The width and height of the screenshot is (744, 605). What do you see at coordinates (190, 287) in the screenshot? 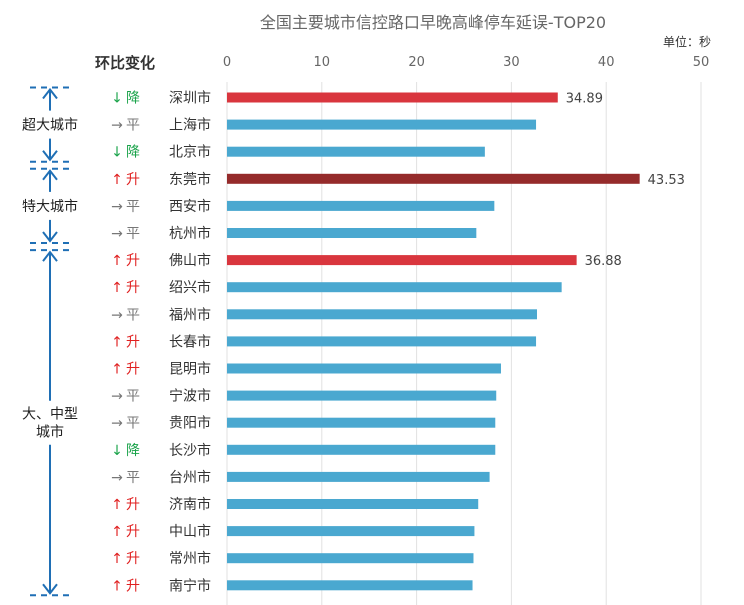
I see `city-label: 绍兴市` at bounding box center [190, 287].